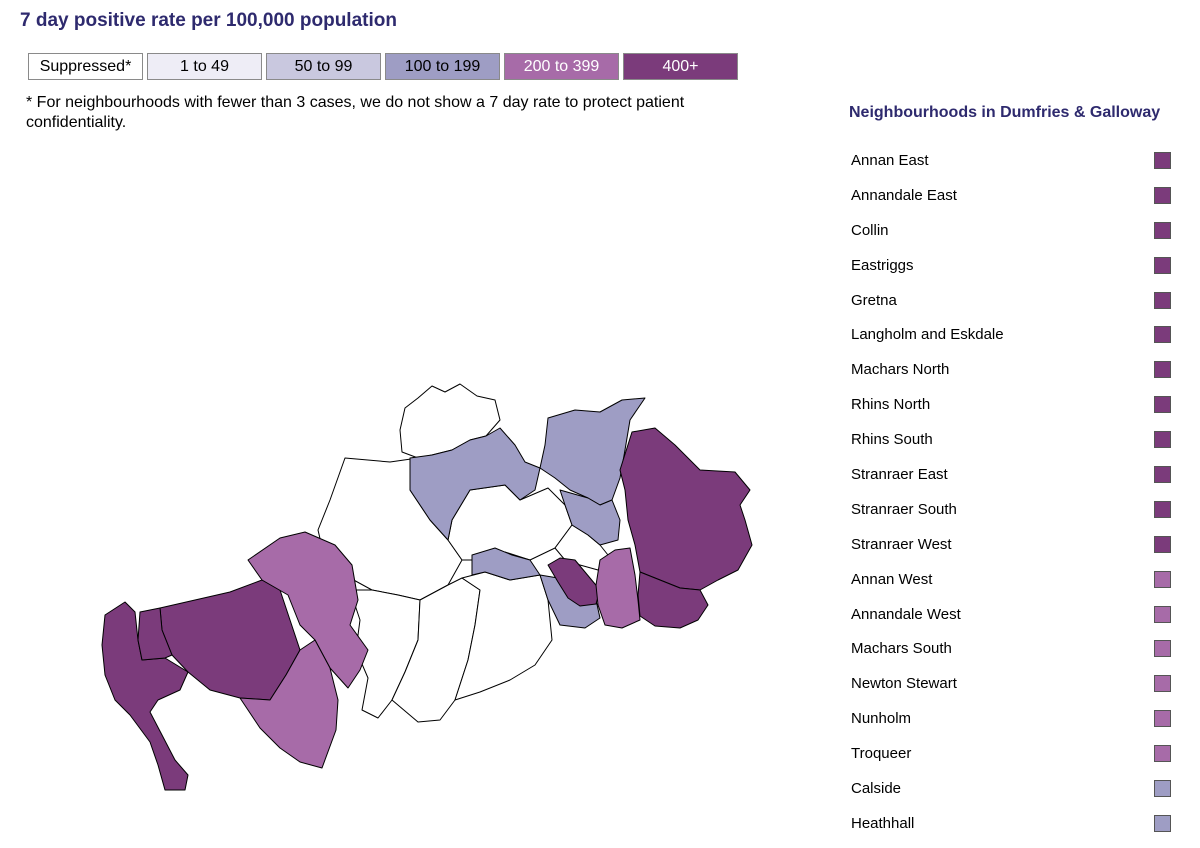 The height and width of the screenshot is (848, 1200). I want to click on legend-label: 200 to 399, so click(561, 66).